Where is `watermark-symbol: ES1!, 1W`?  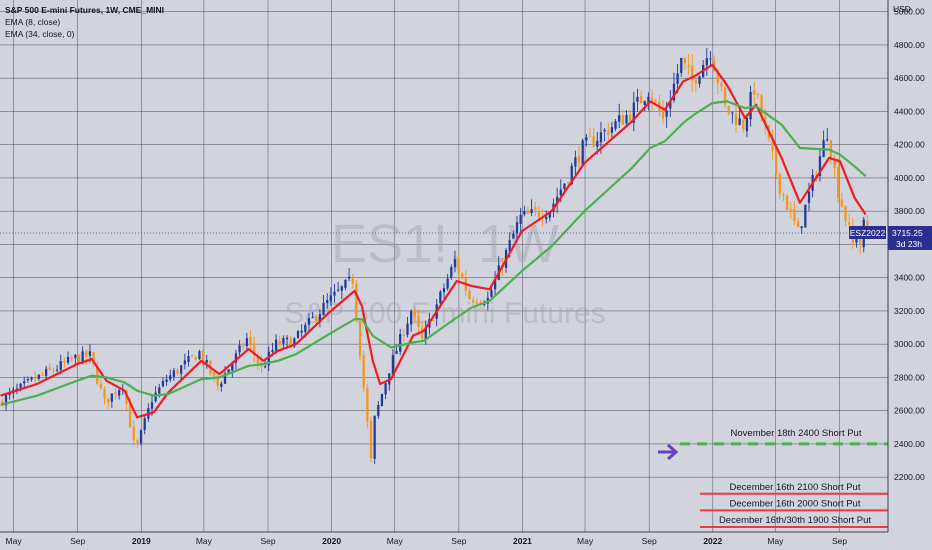 watermark-symbol: ES1!, 1W is located at coordinates (445, 244).